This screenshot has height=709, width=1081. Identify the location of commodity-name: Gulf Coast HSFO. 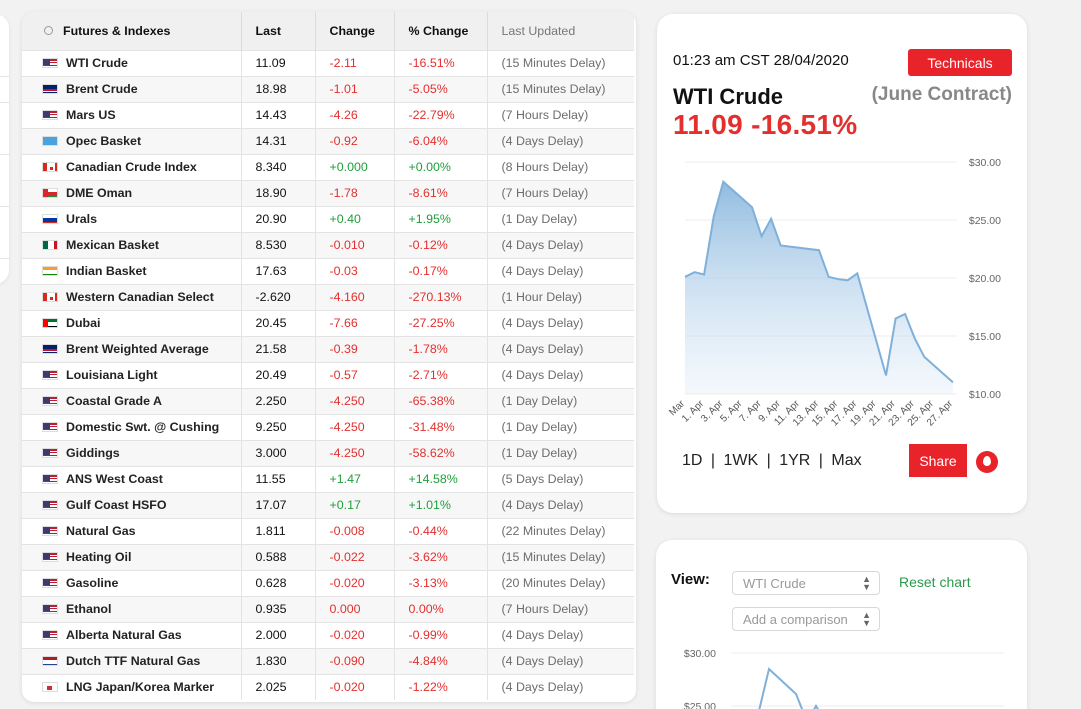
(132, 504).